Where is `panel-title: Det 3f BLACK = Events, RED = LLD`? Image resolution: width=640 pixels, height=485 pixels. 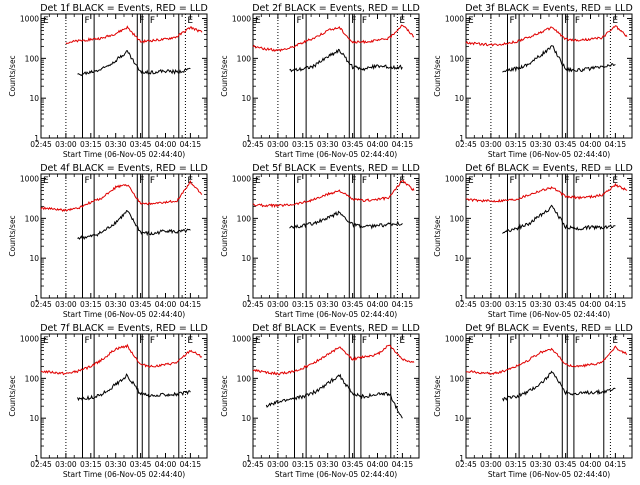 panel-title: Det 3f BLACK = Events, RED = LLD is located at coordinates (549, 8).